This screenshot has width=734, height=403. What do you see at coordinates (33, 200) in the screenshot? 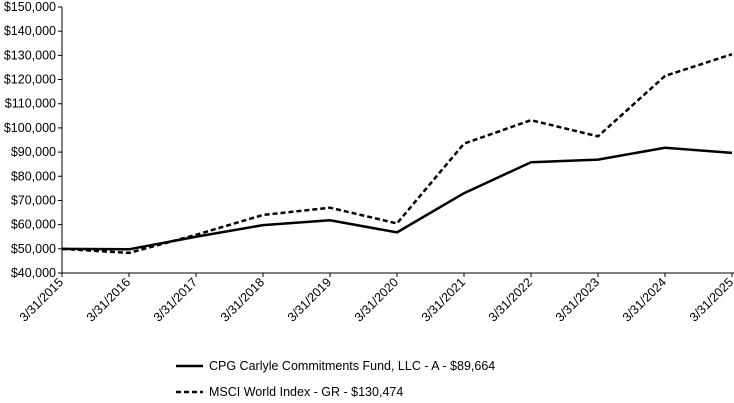
I see `y-tick-label: $70,000` at bounding box center [33, 200].